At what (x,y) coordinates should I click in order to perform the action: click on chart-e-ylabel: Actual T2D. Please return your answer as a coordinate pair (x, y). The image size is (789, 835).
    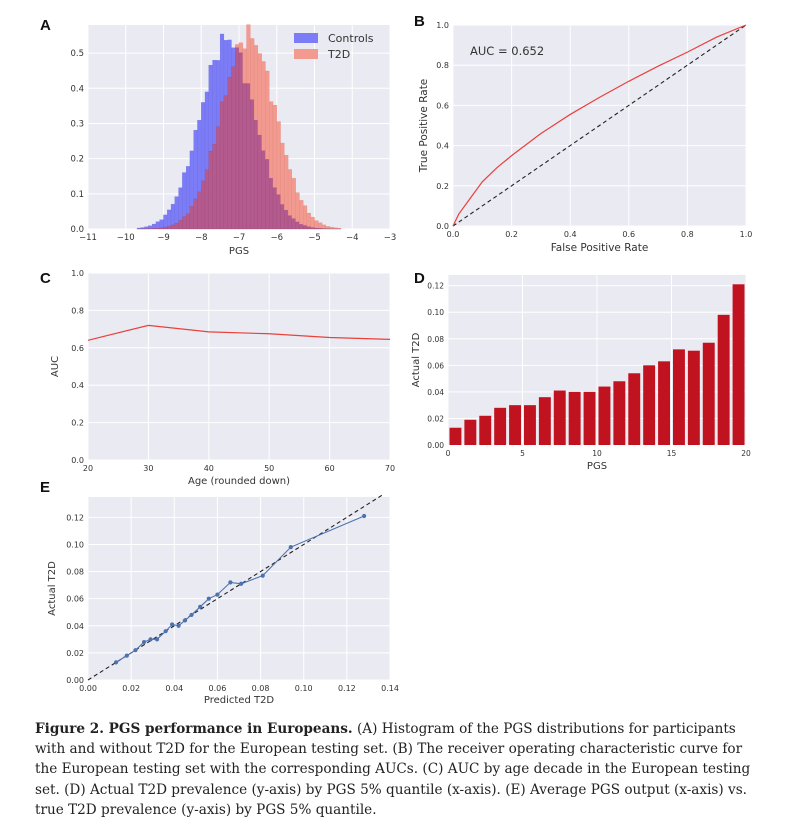
    Looking at the image, I should click on (52, 588).